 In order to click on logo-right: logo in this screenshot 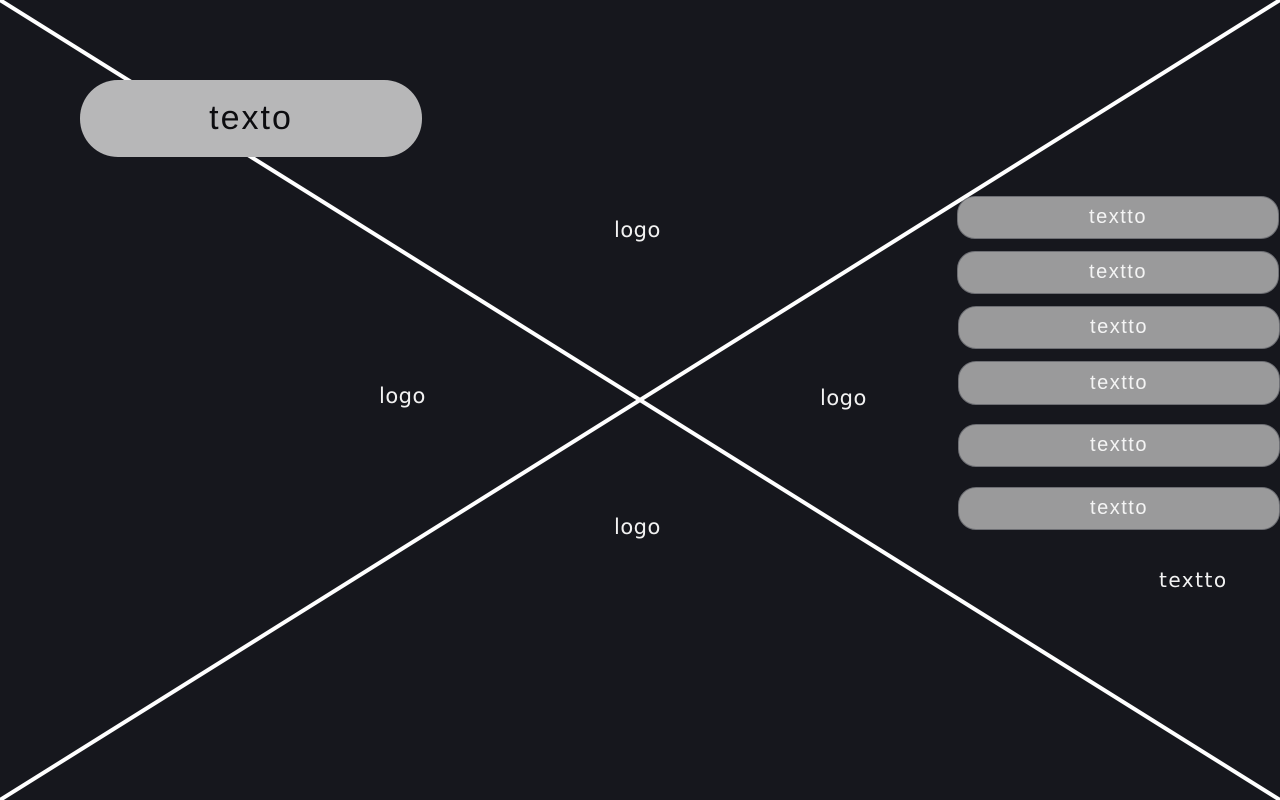, I will do `click(843, 398)`.